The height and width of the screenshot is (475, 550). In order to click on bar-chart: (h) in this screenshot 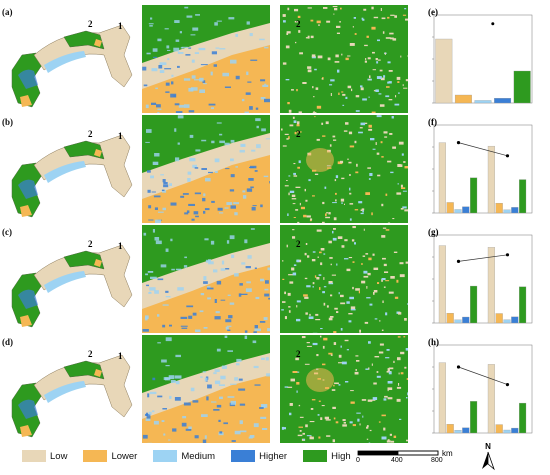, I will do `click(482, 389)`.